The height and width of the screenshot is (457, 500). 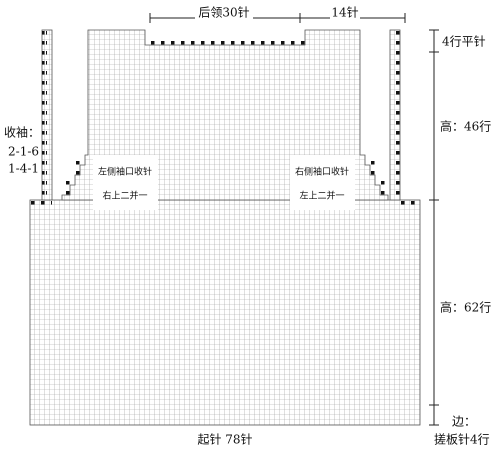 What do you see at coordinates (464, 422) in the screenshot?
I see `edge-label: 边：` at bounding box center [464, 422].